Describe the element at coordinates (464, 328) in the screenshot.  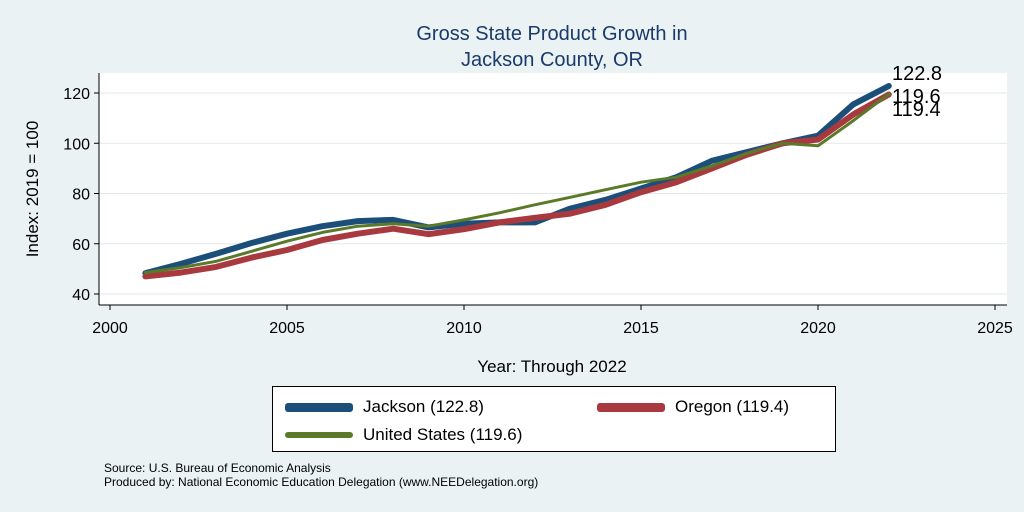
I see `x-tick-label-2010: 2010` at that location.